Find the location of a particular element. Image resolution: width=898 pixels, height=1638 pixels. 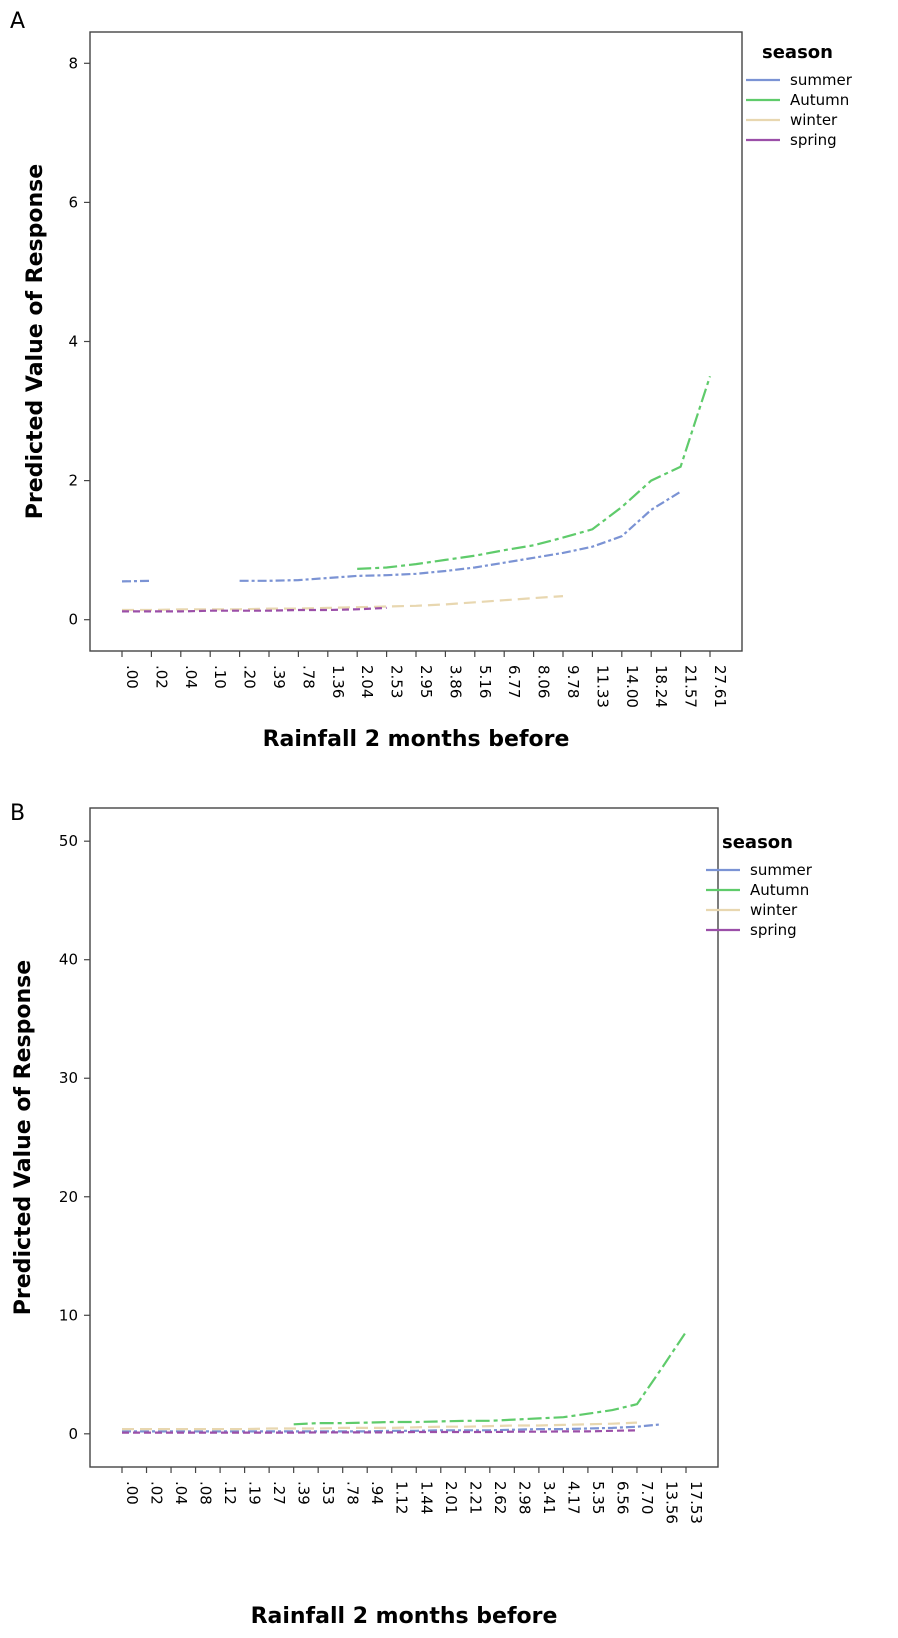

y-tick-label: 20 is located at coordinates (68, 1197).